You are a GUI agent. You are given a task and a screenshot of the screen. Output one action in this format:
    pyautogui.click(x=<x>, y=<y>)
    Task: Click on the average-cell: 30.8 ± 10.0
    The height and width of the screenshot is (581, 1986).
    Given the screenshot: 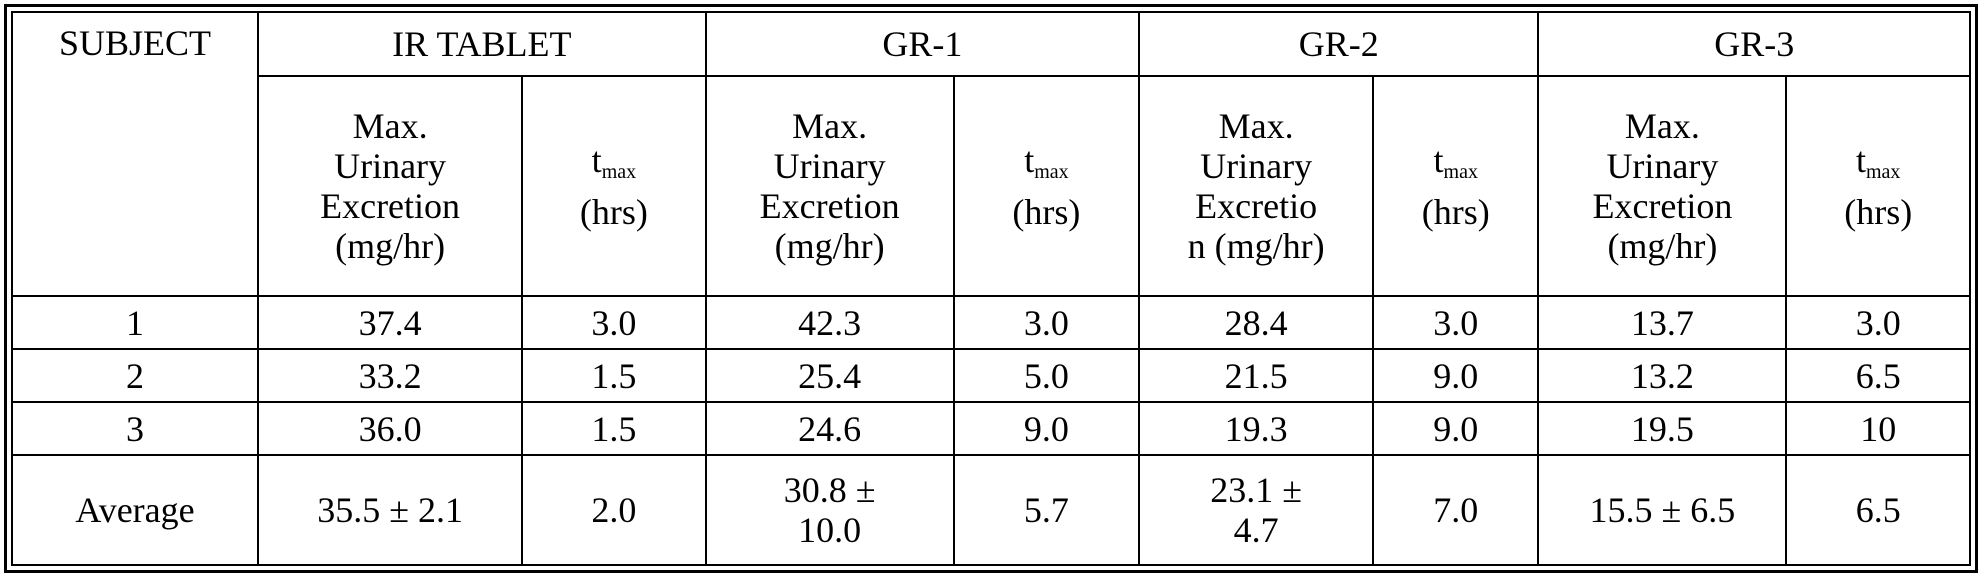 What is the action you would take?
    pyautogui.click(x=830, y=510)
    